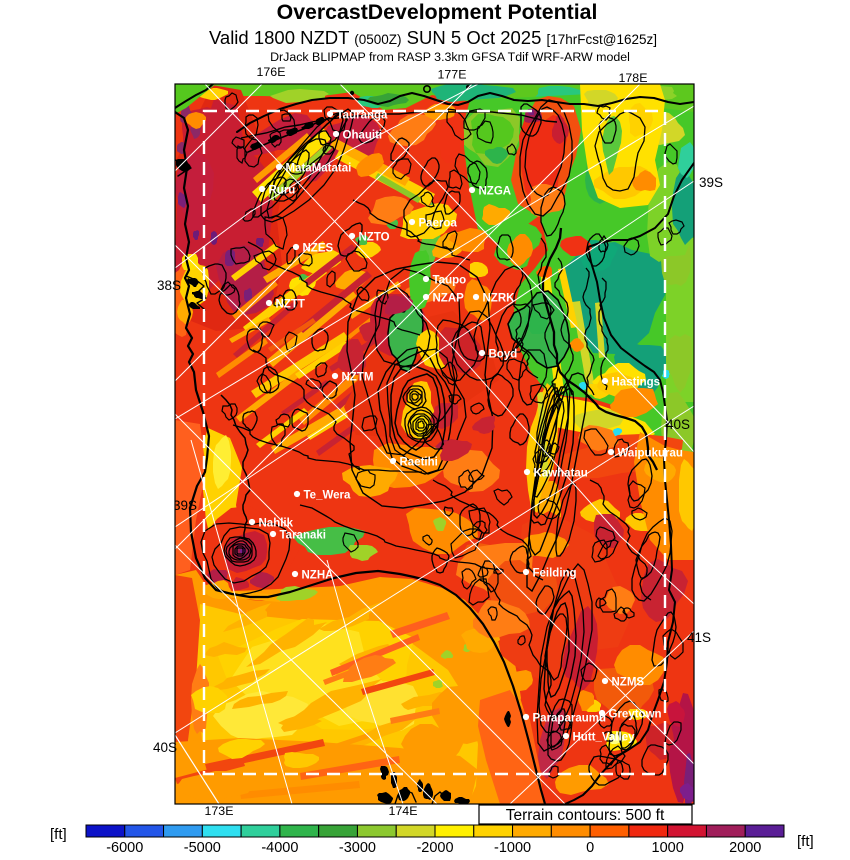 This screenshot has height=860, width=850. What do you see at coordinates (169, 285) in the screenshot?
I see `svg-text: 38S` at bounding box center [169, 285].